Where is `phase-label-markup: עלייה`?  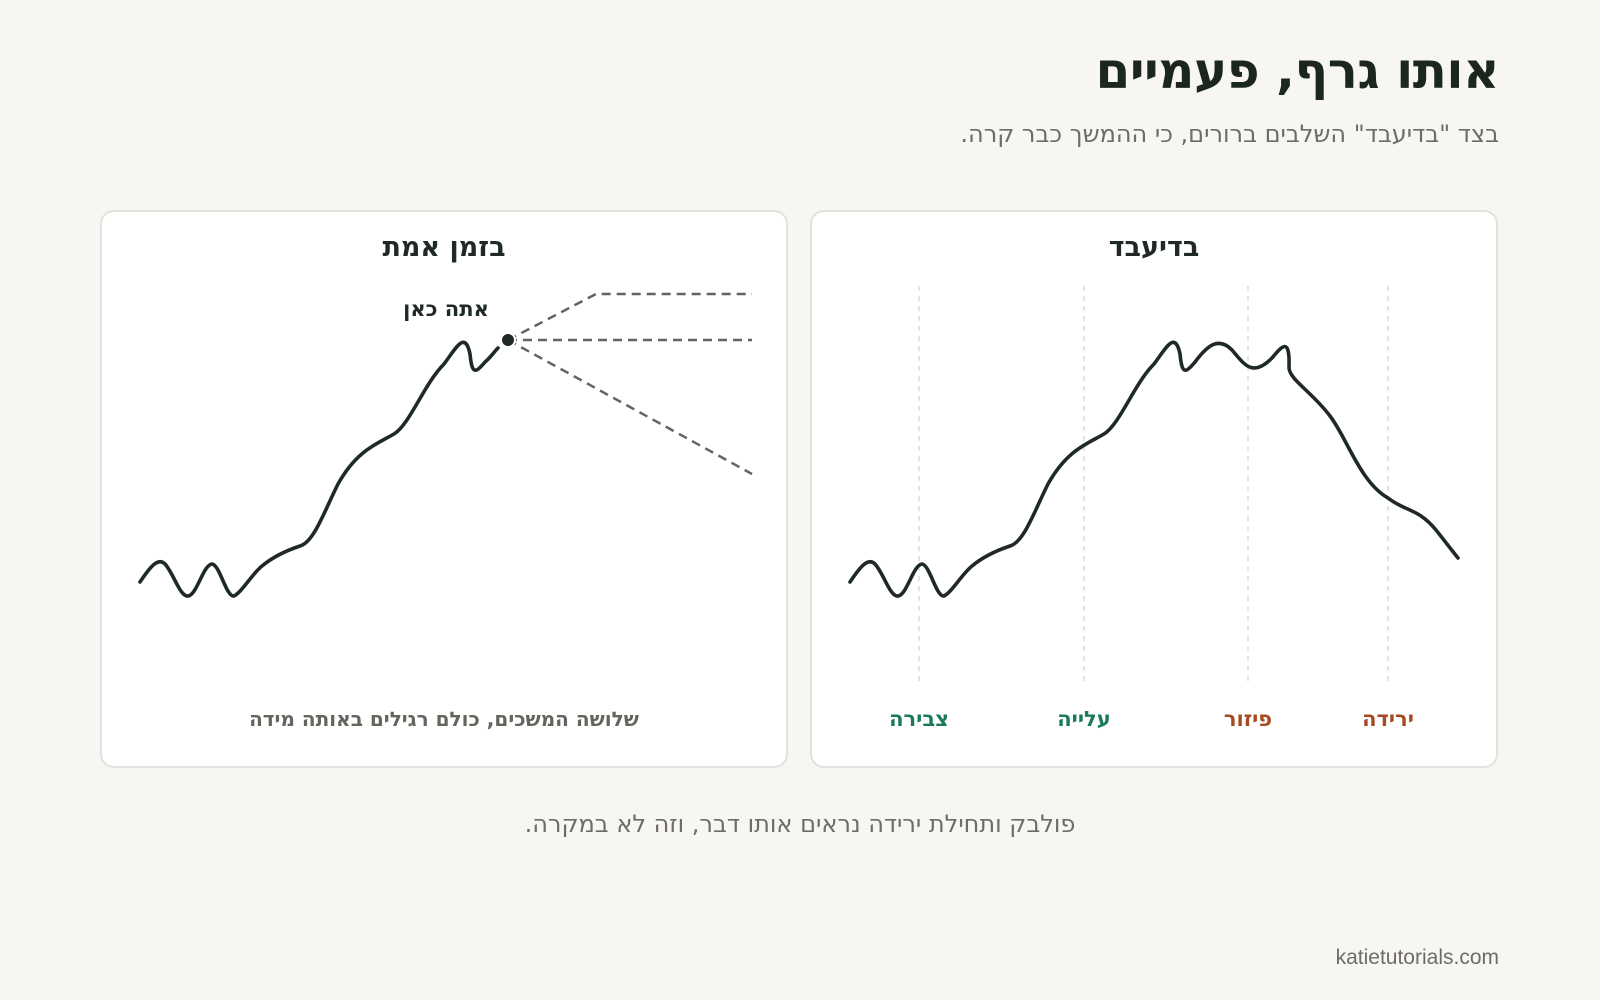 phase-label-markup: עלייה is located at coordinates (1083, 719).